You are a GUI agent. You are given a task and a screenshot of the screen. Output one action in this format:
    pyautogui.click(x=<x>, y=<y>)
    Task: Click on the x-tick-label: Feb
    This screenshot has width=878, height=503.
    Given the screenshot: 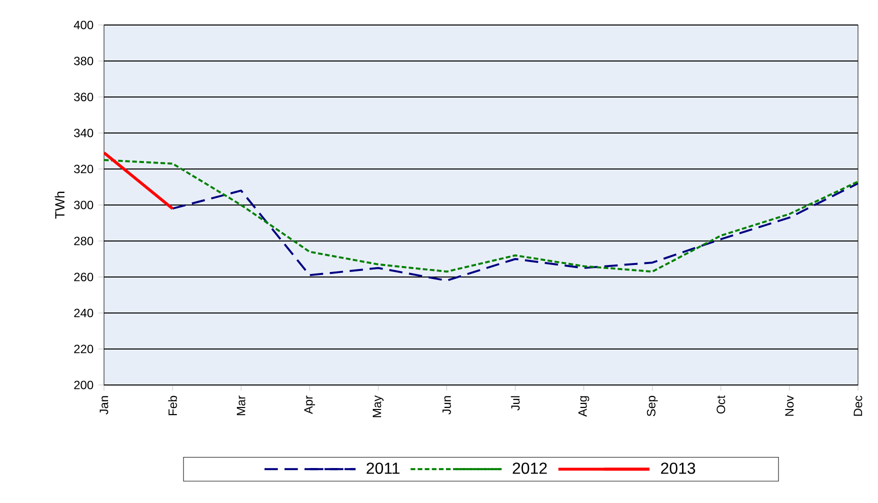 What is the action you would take?
    pyautogui.click(x=172, y=406)
    